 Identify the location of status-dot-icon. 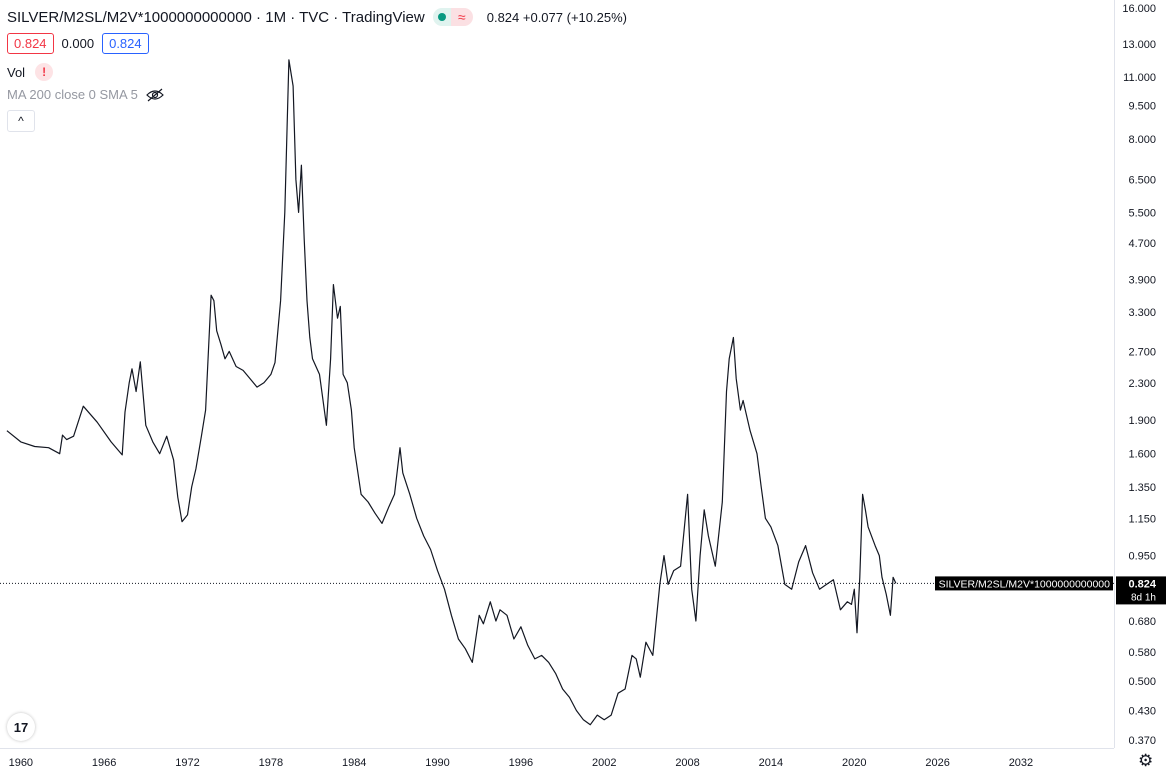
(441, 17).